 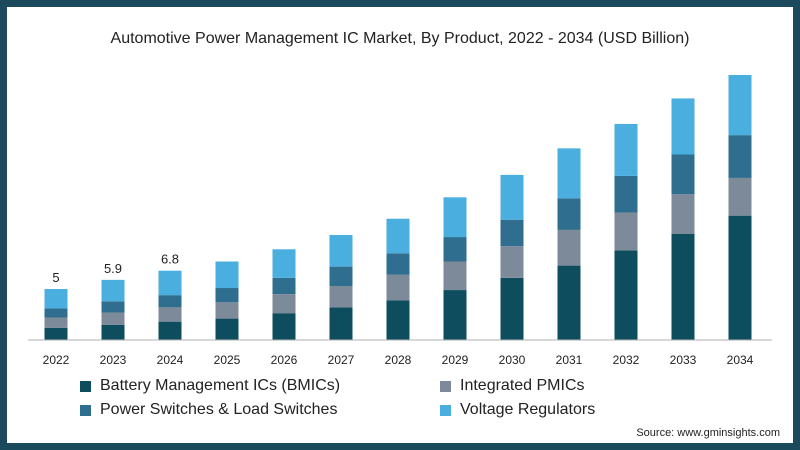 What do you see at coordinates (85, 410) in the screenshot?
I see `legend-swatch-power-switches` at bounding box center [85, 410].